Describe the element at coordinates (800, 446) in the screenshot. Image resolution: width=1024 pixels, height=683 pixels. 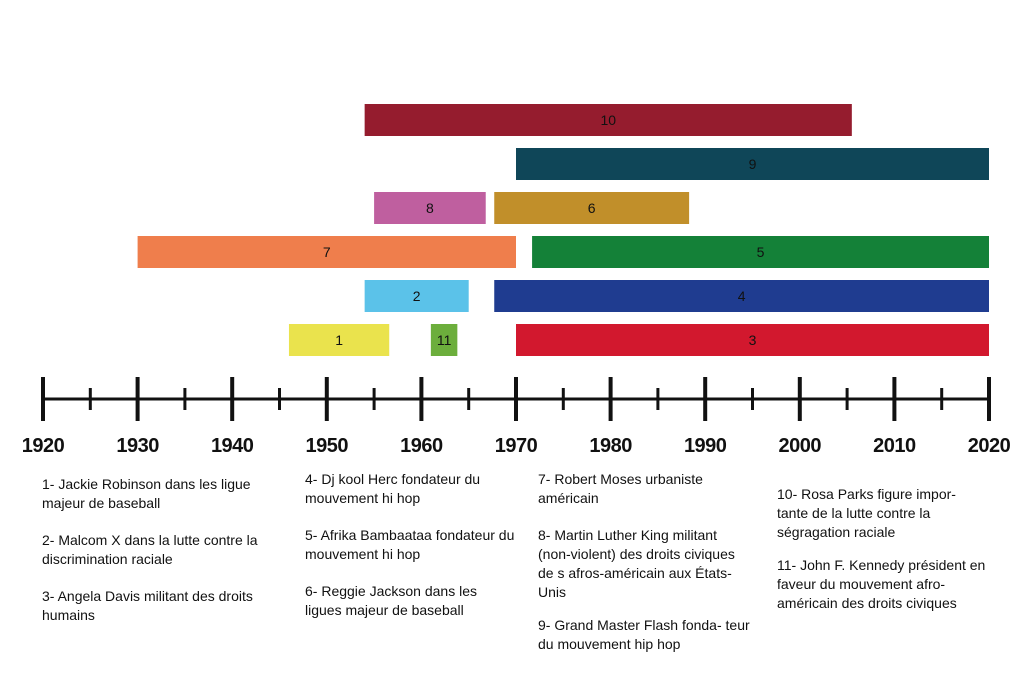
I see `tick-label-2000: 2000` at that location.